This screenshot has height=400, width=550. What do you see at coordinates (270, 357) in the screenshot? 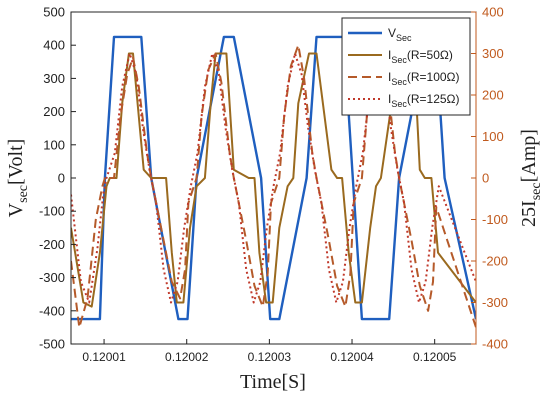
I see `x-tick-label: 0.12003` at bounding box center [270, 357].